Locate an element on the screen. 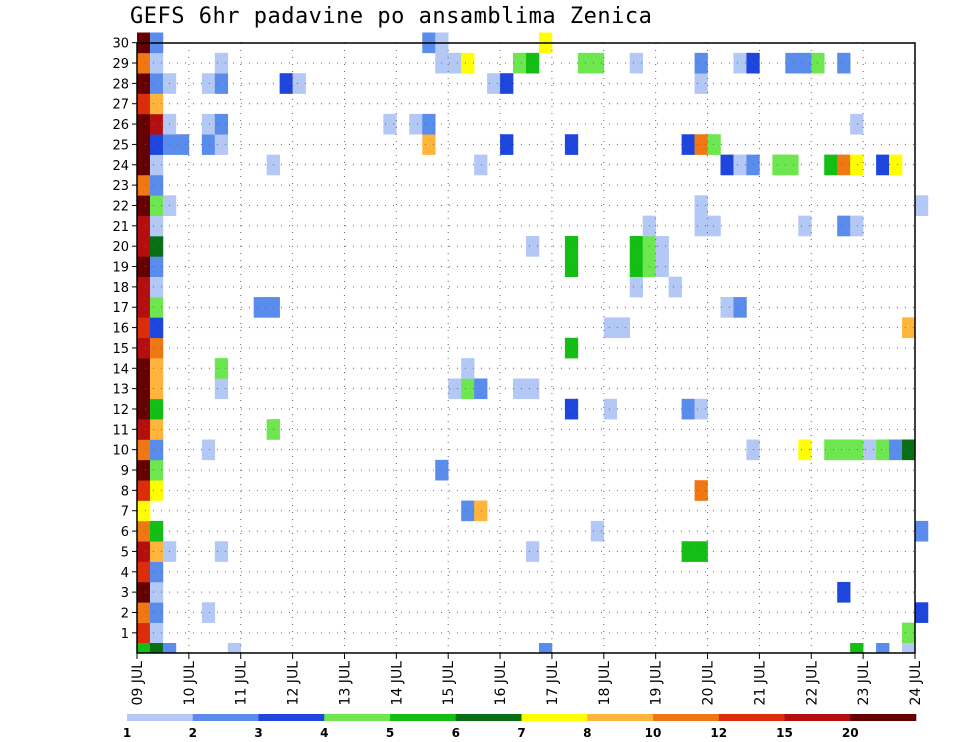 The image size is (960, 742). y-tick-label: 14 is located at coordinates (120, 369).